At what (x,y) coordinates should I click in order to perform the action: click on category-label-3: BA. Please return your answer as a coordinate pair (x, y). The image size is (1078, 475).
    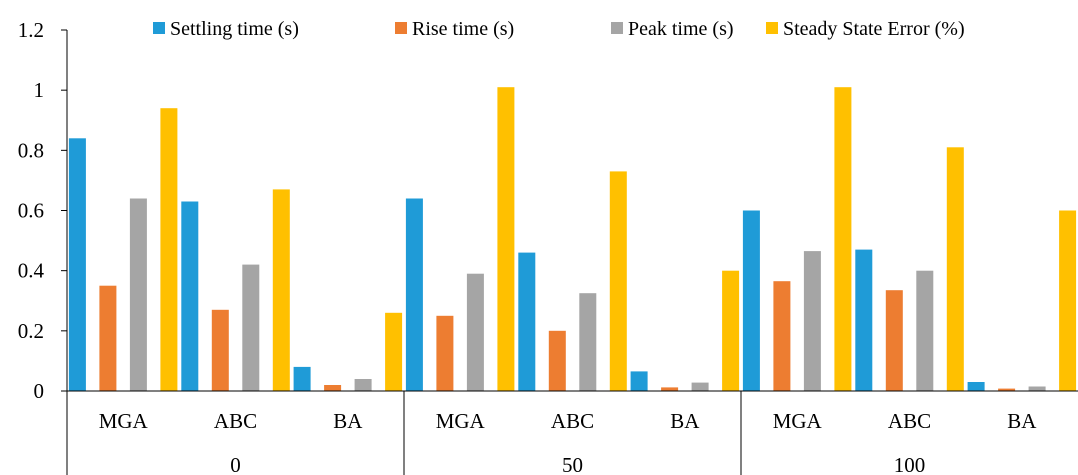
    Looking at the image, I should click on (348, 421).